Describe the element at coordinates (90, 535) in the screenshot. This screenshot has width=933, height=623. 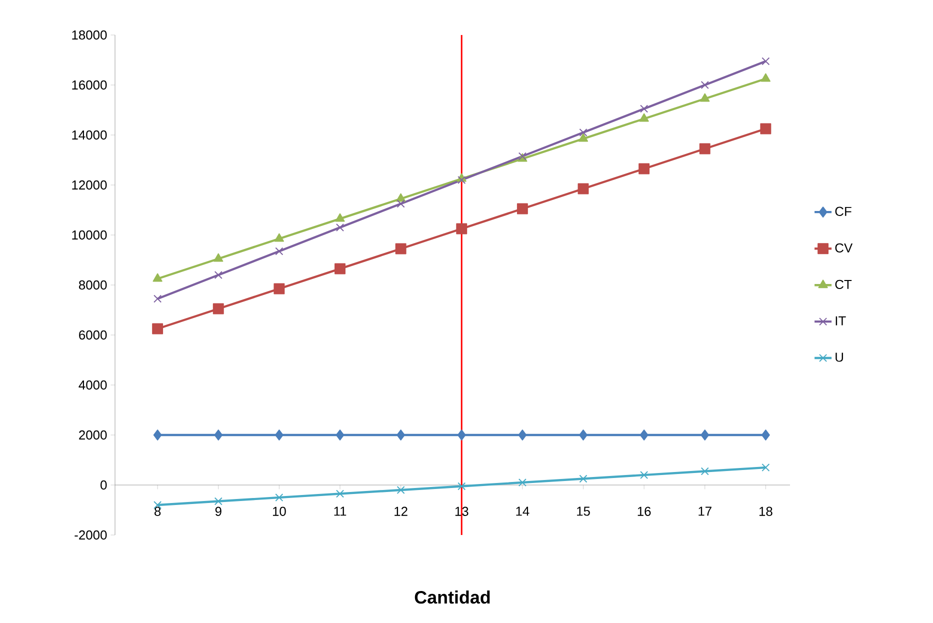
I see `y-tick-label: -2000` at that location.